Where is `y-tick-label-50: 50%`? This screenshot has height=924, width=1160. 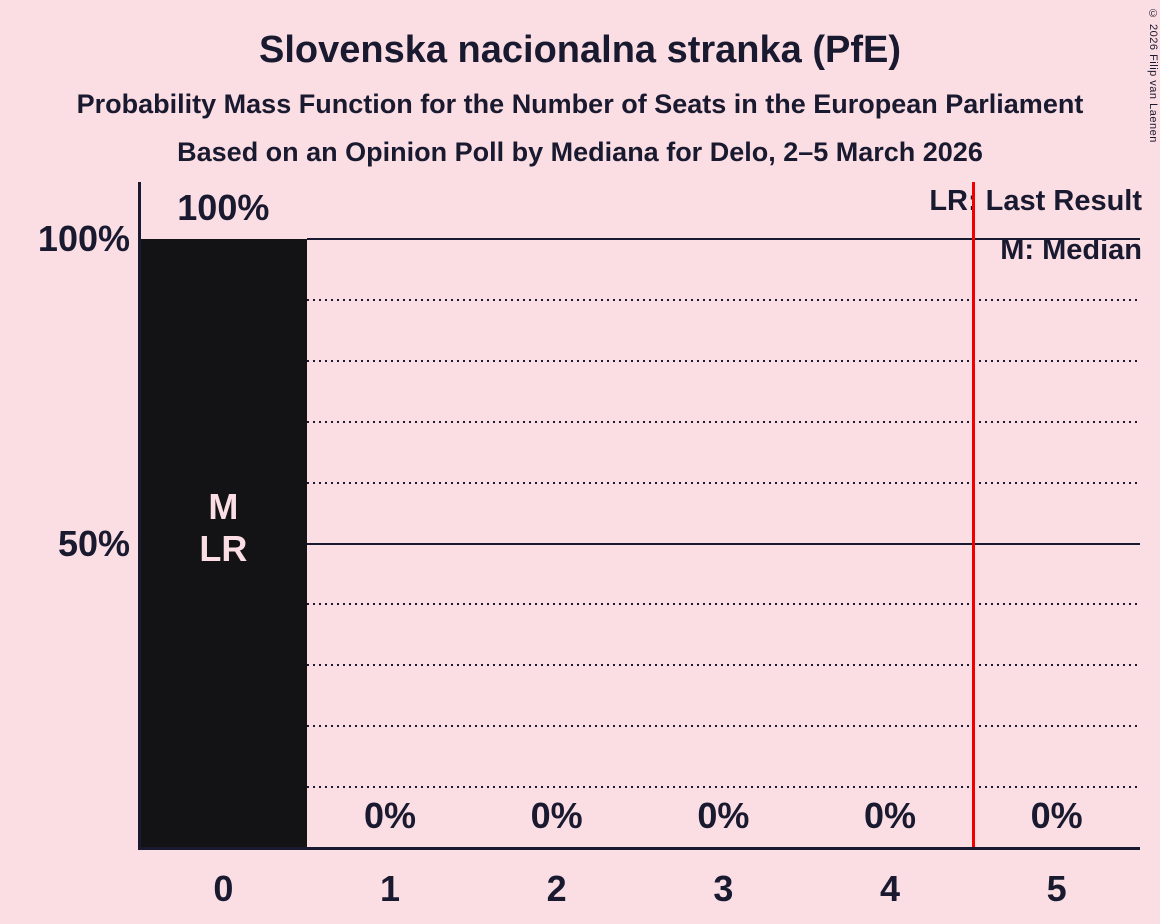
y-tick-label-50: 50% is located at coordinates (93, 543).